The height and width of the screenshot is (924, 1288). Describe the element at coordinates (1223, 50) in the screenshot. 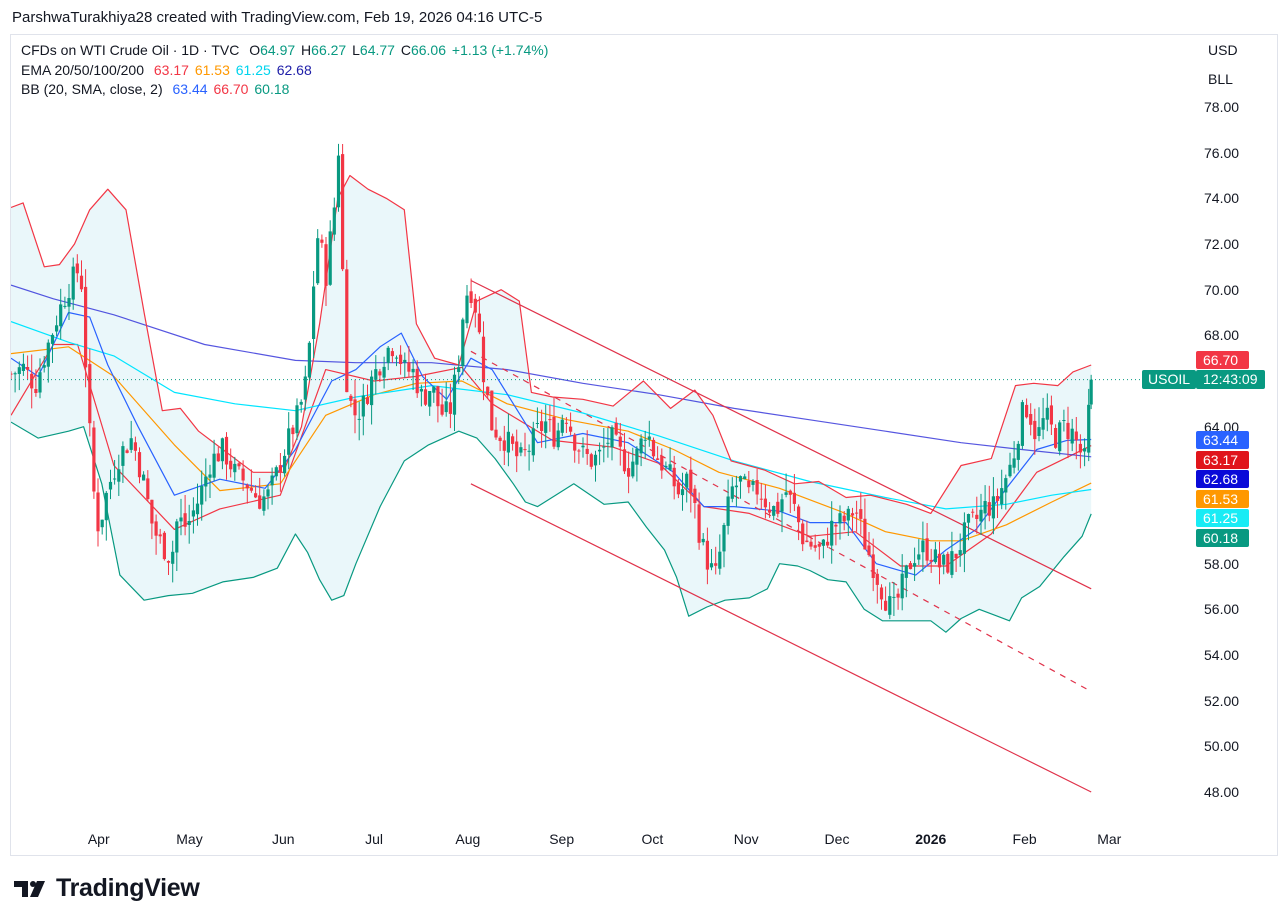

I see `axis-currency: USD` at that location.